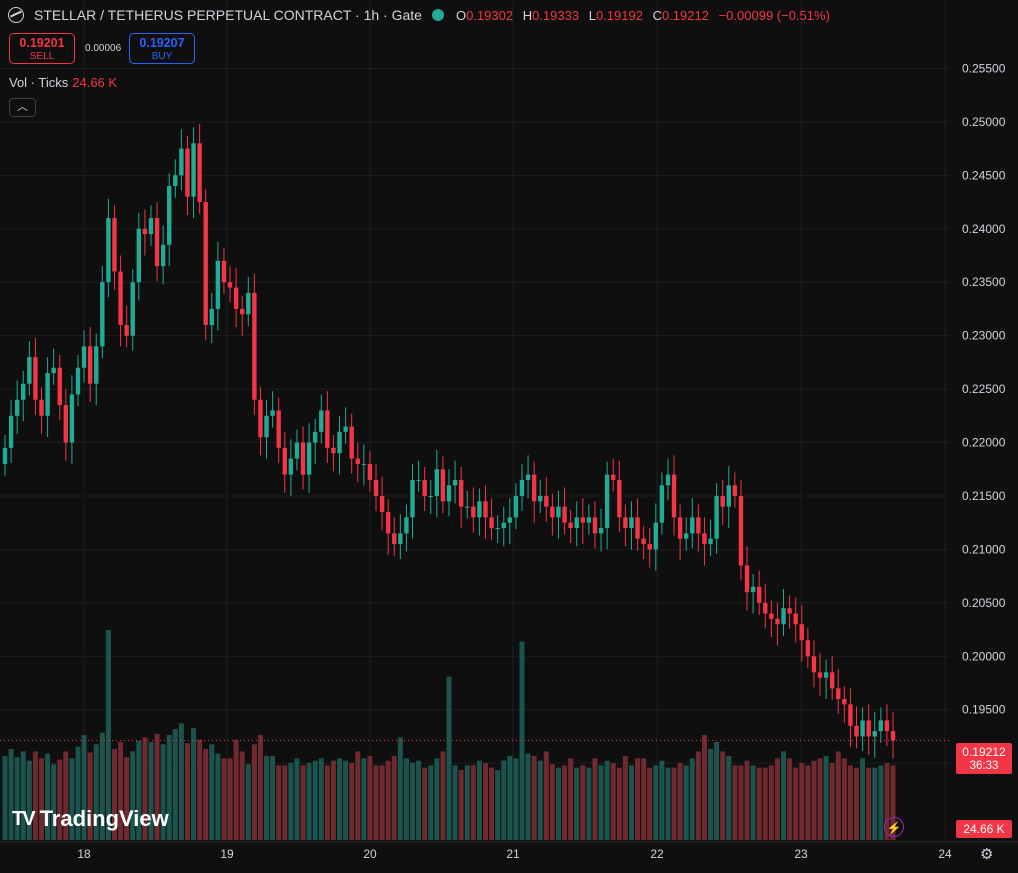 The image size is (1018, 873). Describe the element at coordinates (162, 48) in the screenshot. I see `buy-button: 0.19207 BUY` at that location.